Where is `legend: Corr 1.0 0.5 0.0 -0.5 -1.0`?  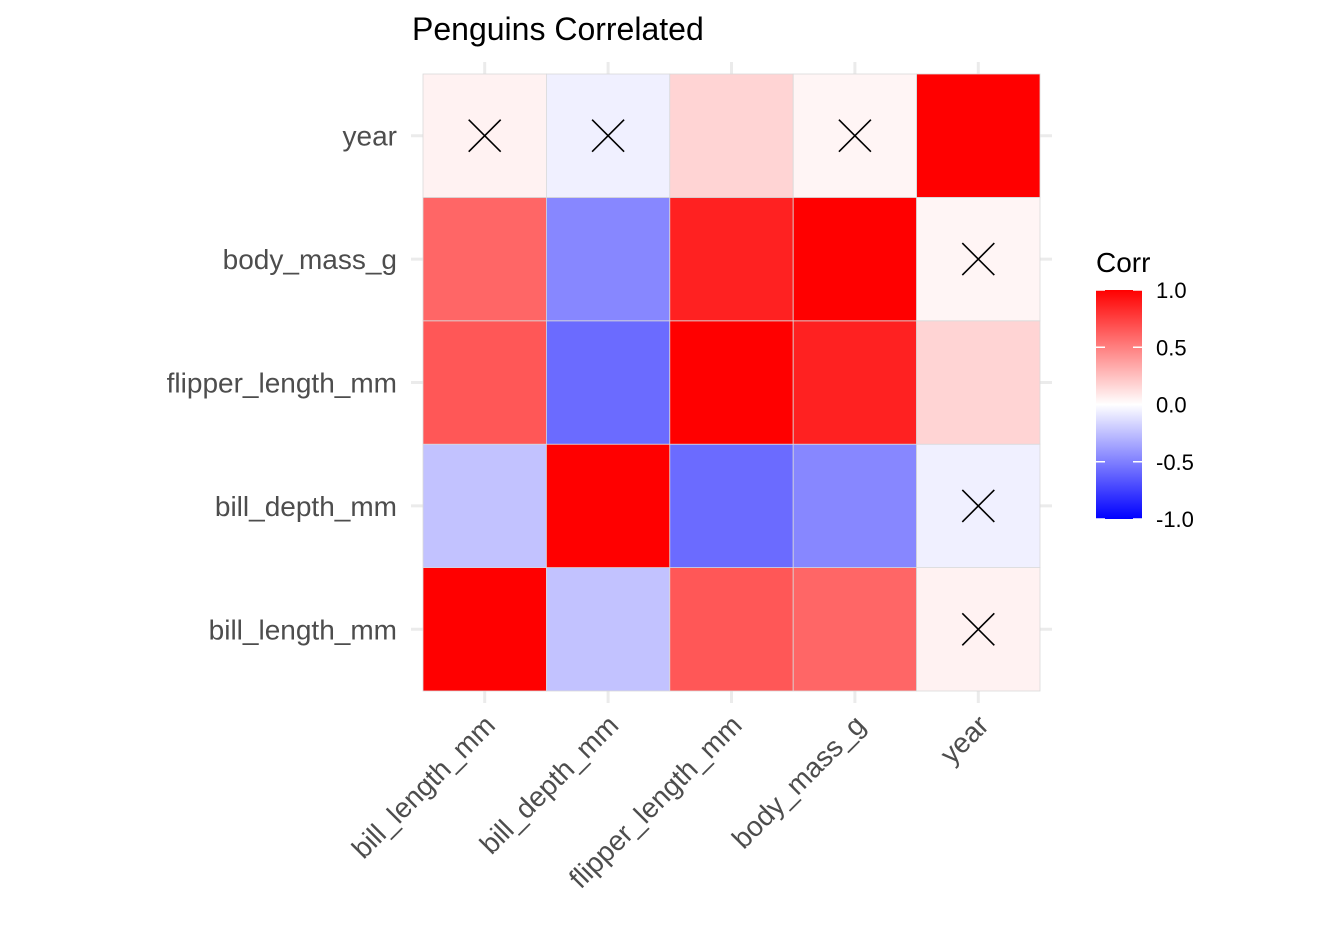 legend: Corr 1.0 0.5 0.0 -0.5 -1.0 is located at coordinates (1145, 389).